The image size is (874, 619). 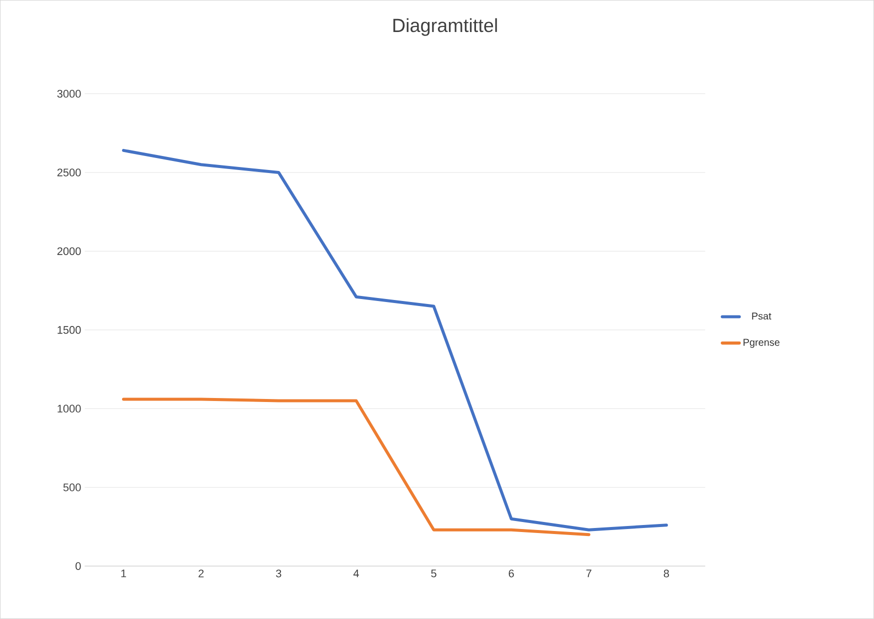 I want to click on y-tick-label: 2000, so click(x=69, y=251).